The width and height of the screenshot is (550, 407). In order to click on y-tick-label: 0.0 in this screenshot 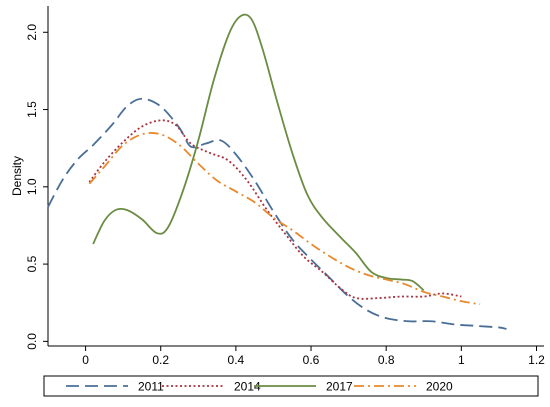, I will do `click(32, 341)`.